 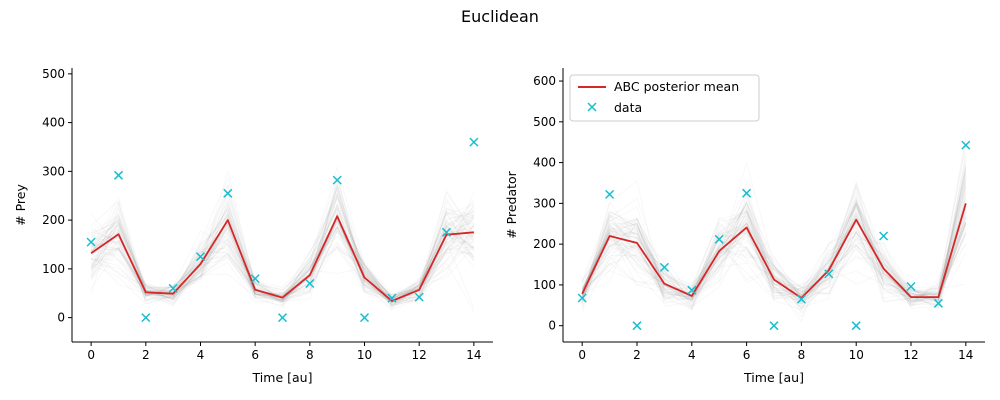 I want to click on predator-y-tick-label: 0, so click(x=552, y=326).